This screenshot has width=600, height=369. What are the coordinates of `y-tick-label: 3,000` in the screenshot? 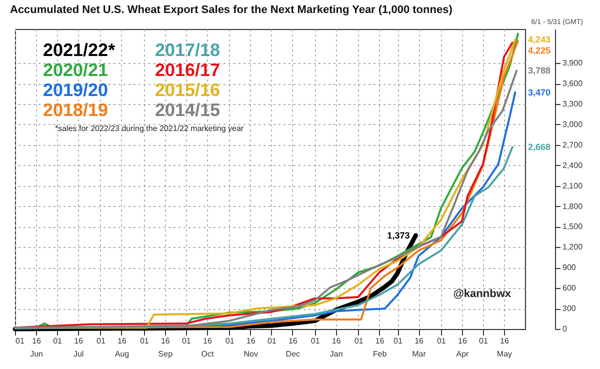 It's located at (573, 124).